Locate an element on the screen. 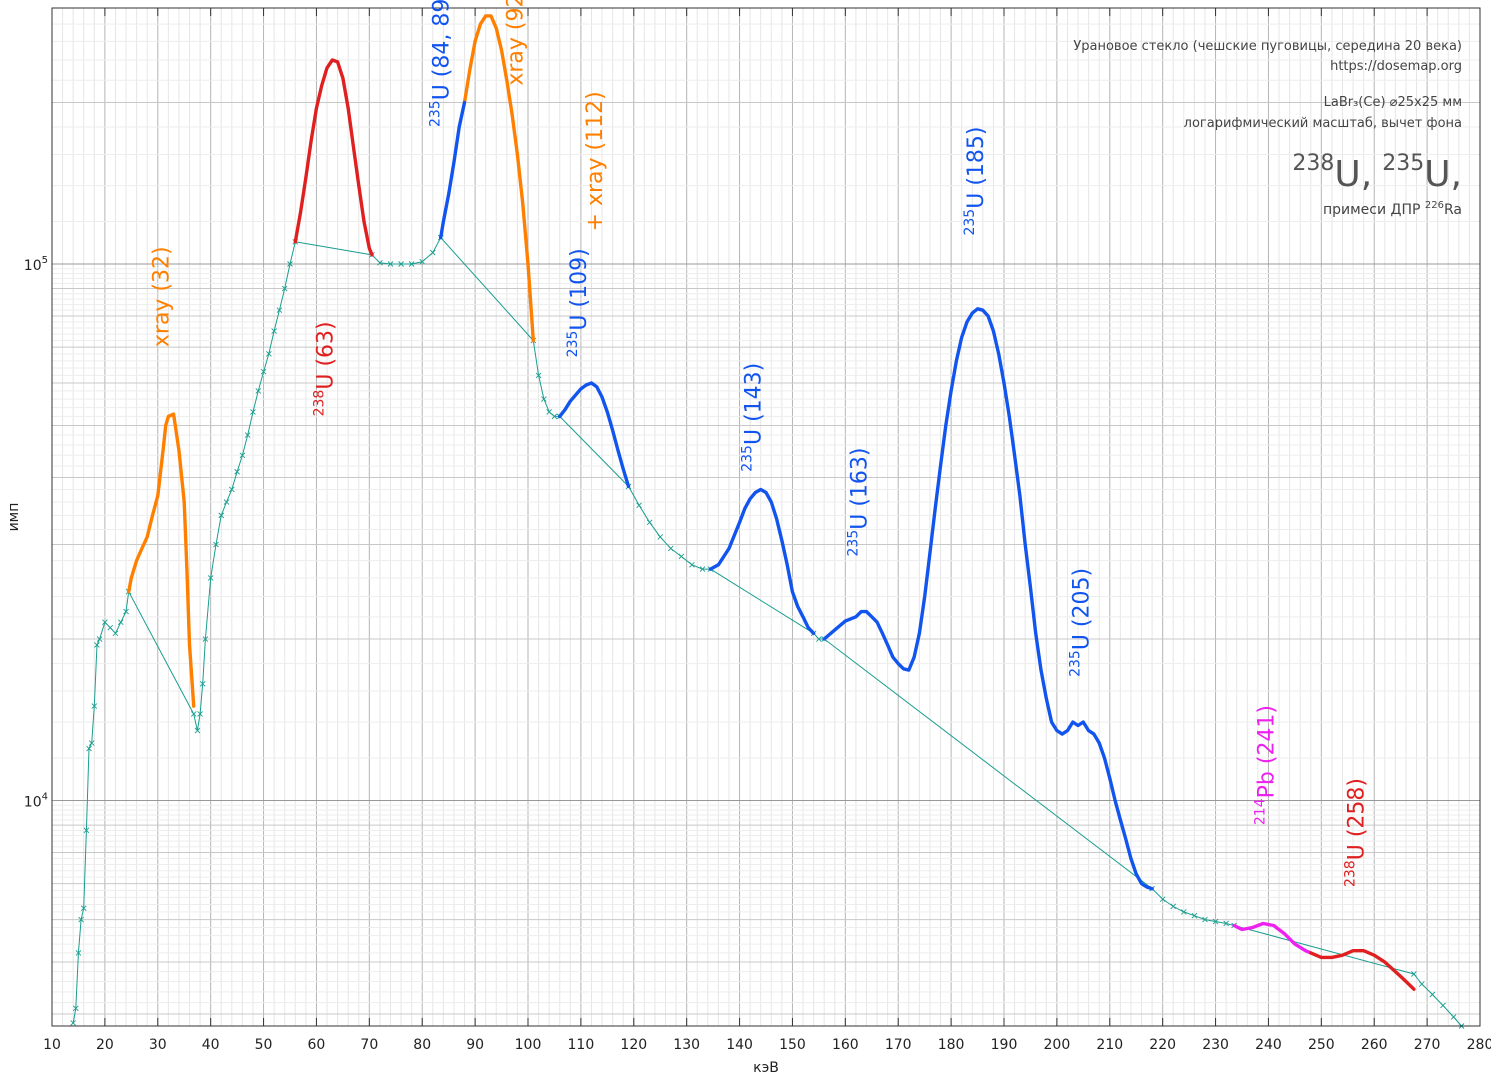  y-tick-label: 10⁴ is located at coordinates (36, 801).